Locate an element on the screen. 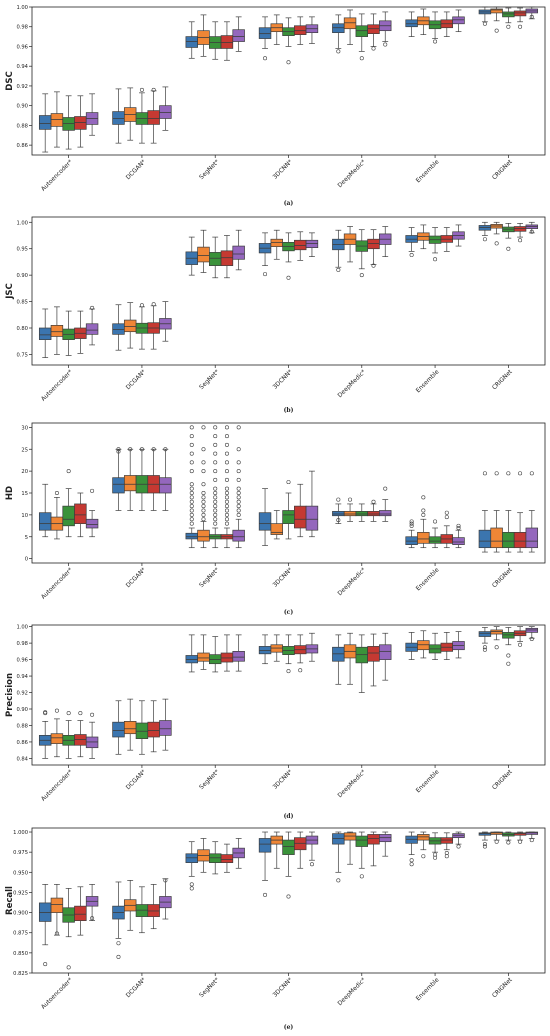  y-tick-label: 0.80 is located at coordinates (22, 329).